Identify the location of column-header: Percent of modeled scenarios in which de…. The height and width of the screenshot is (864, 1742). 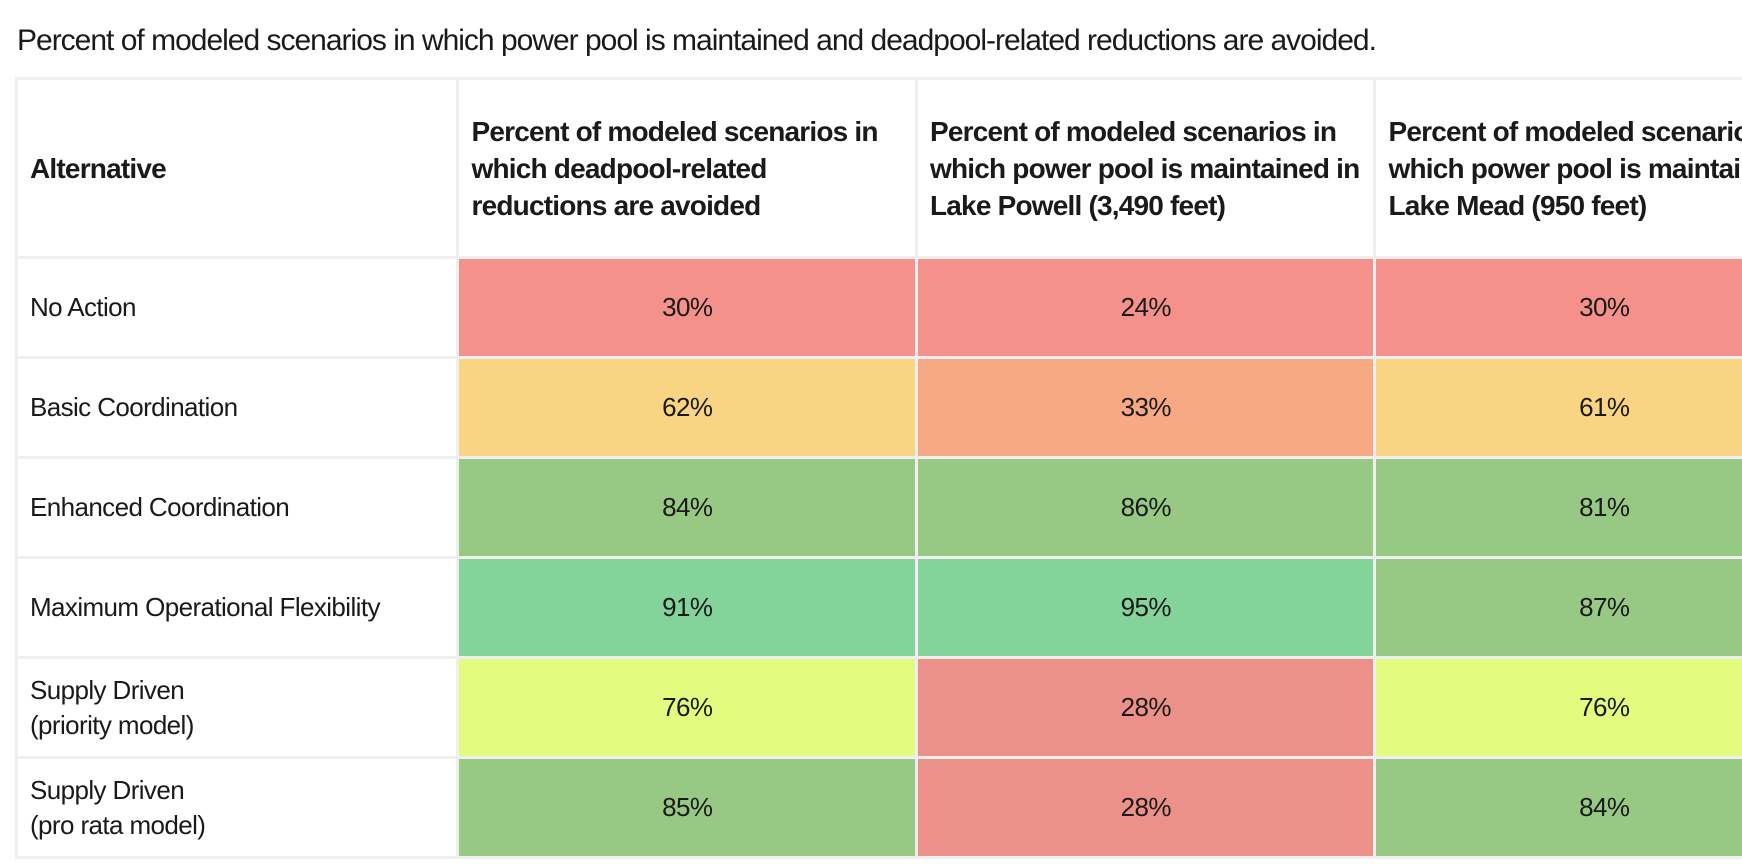
(687, 168).